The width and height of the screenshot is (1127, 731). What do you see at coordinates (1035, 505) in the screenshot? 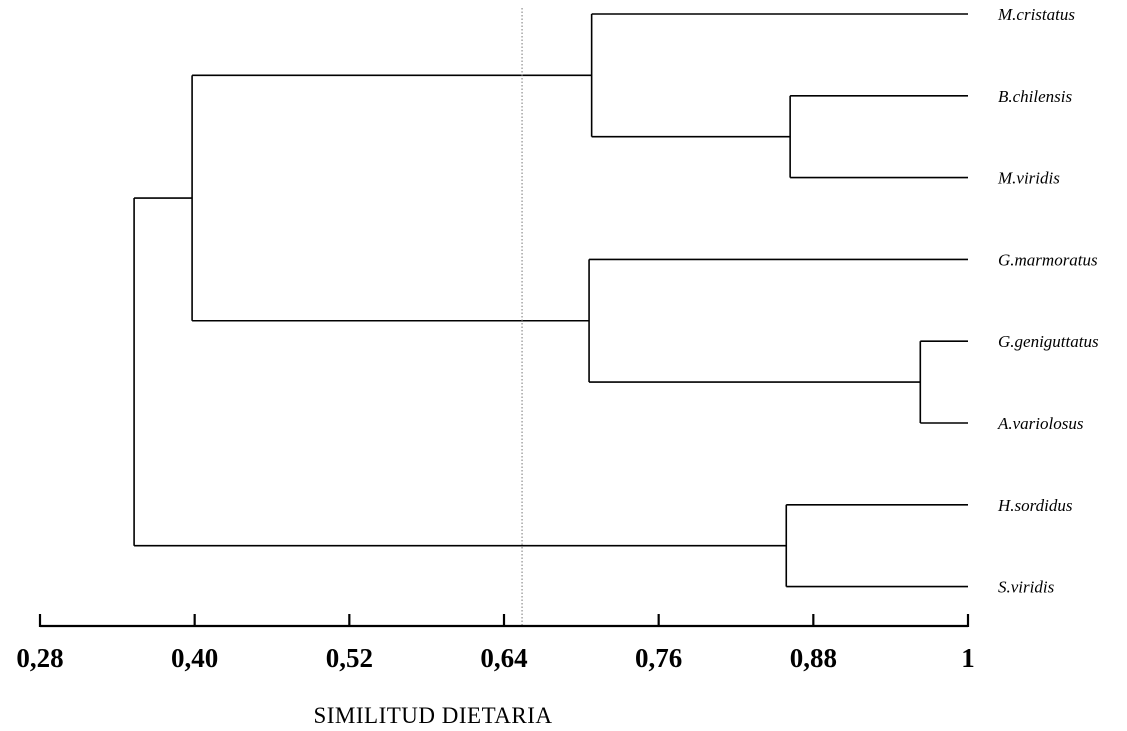
I see `leaf-label: H.sordidus` at bounding box center [1035, 505].